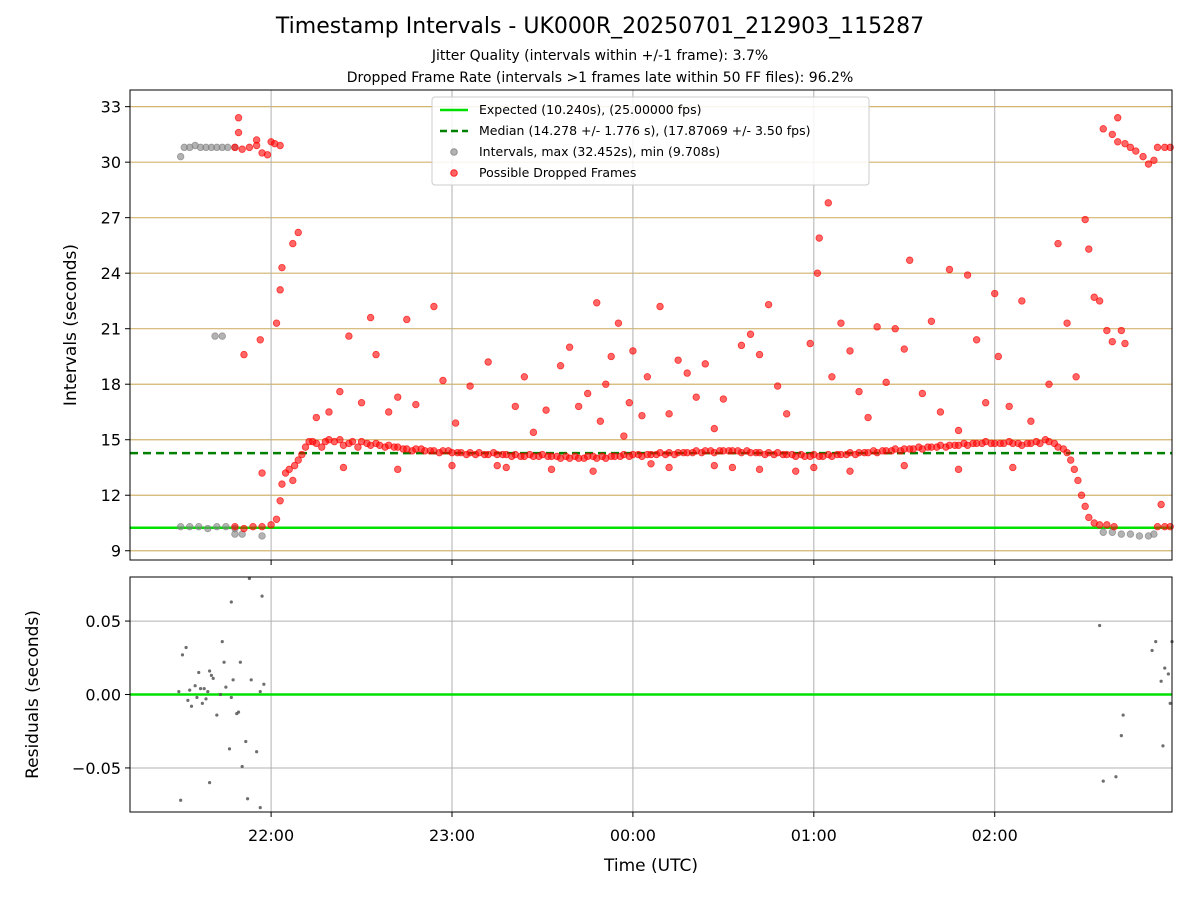 Image resolution: width=1200 pixels, height=900 pixels. Describe the element at coordinates (111, 218) in the screenshot. I see `intervals-y-tick-label: 27` at that location.